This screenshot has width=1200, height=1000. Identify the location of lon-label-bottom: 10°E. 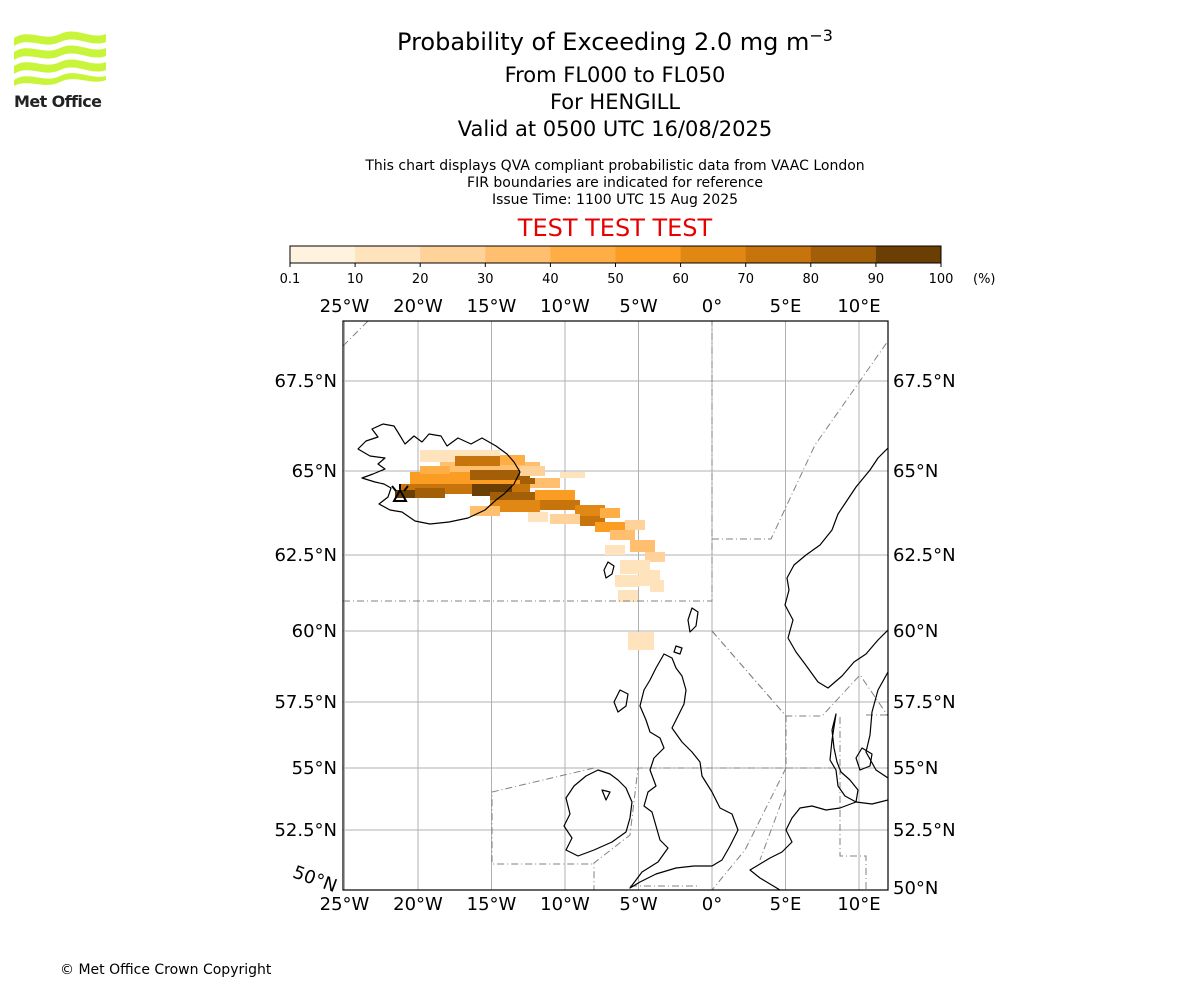
(858, 904).